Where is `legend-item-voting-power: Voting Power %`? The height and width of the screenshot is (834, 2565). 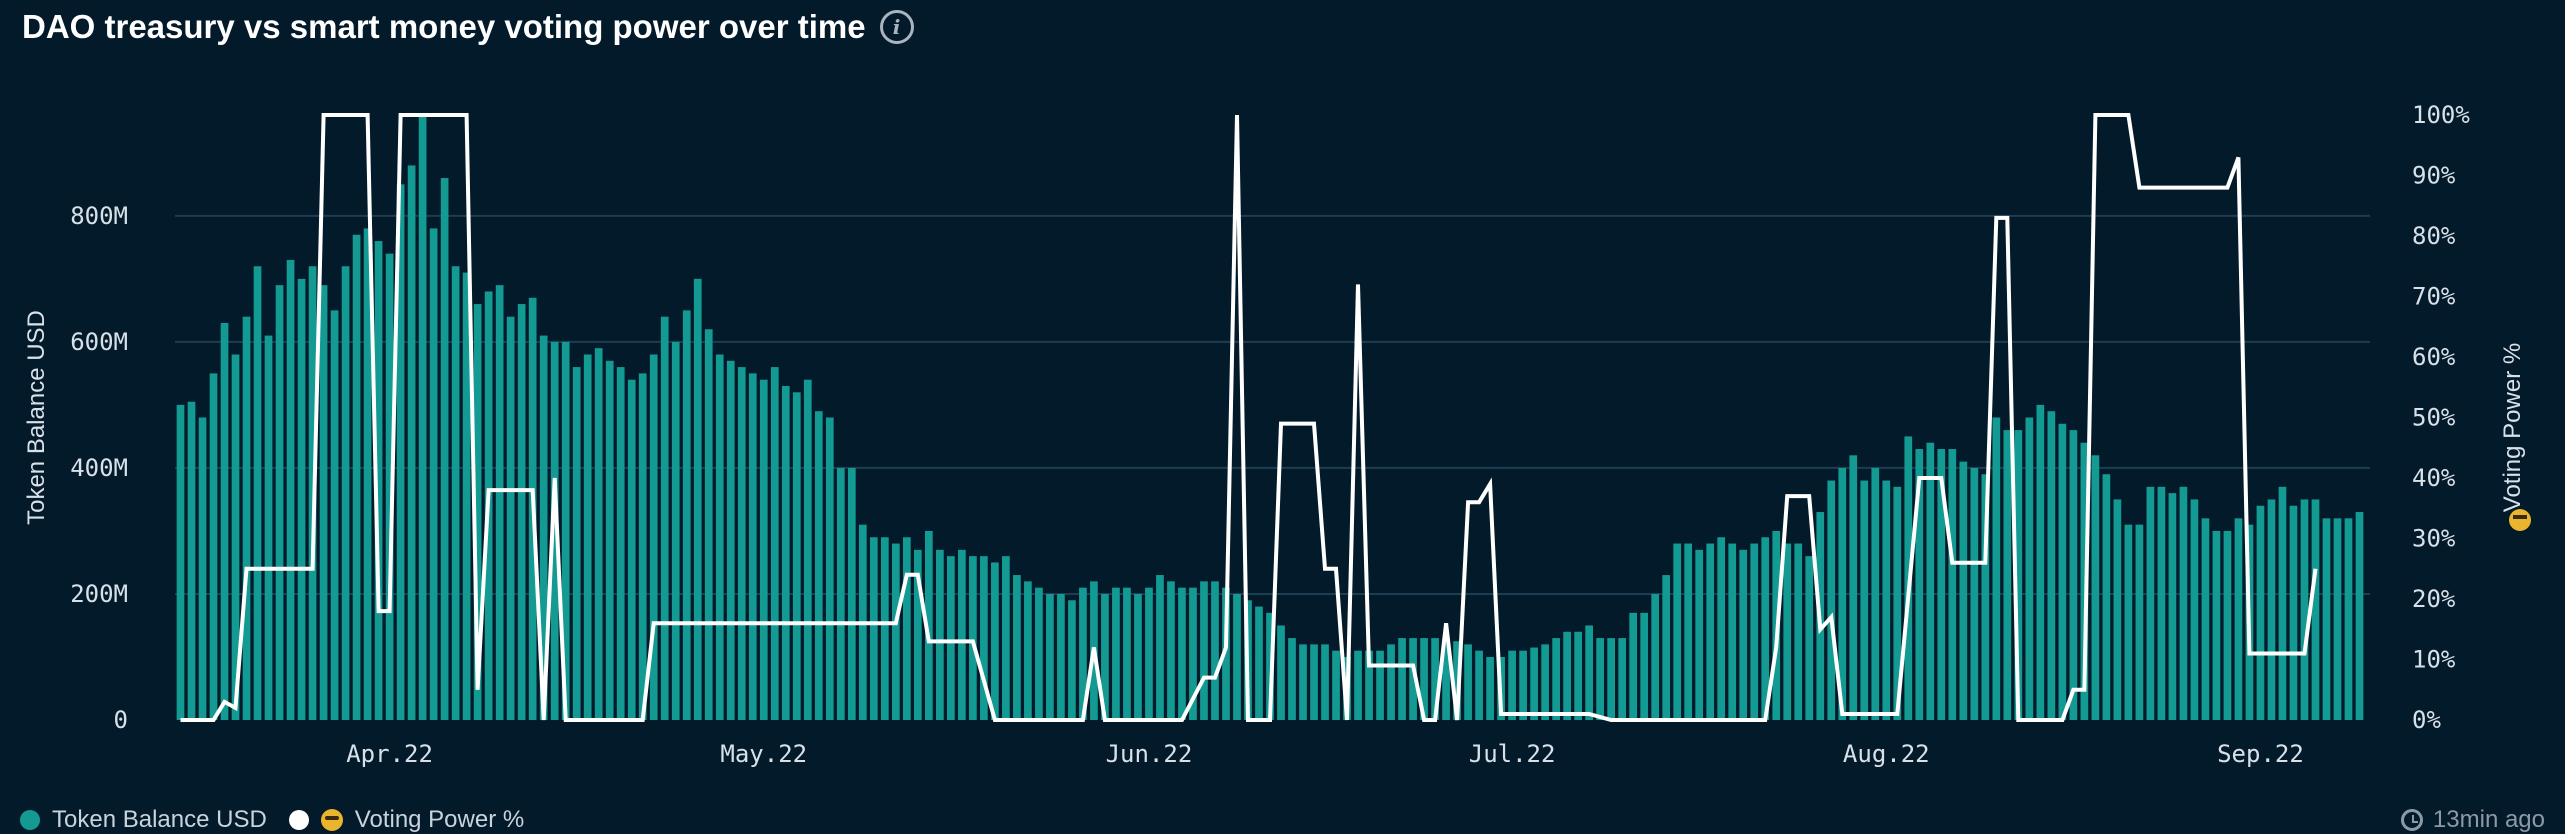
legend-item-voting-power: Voting Power % is located at coordinates (406, 820).